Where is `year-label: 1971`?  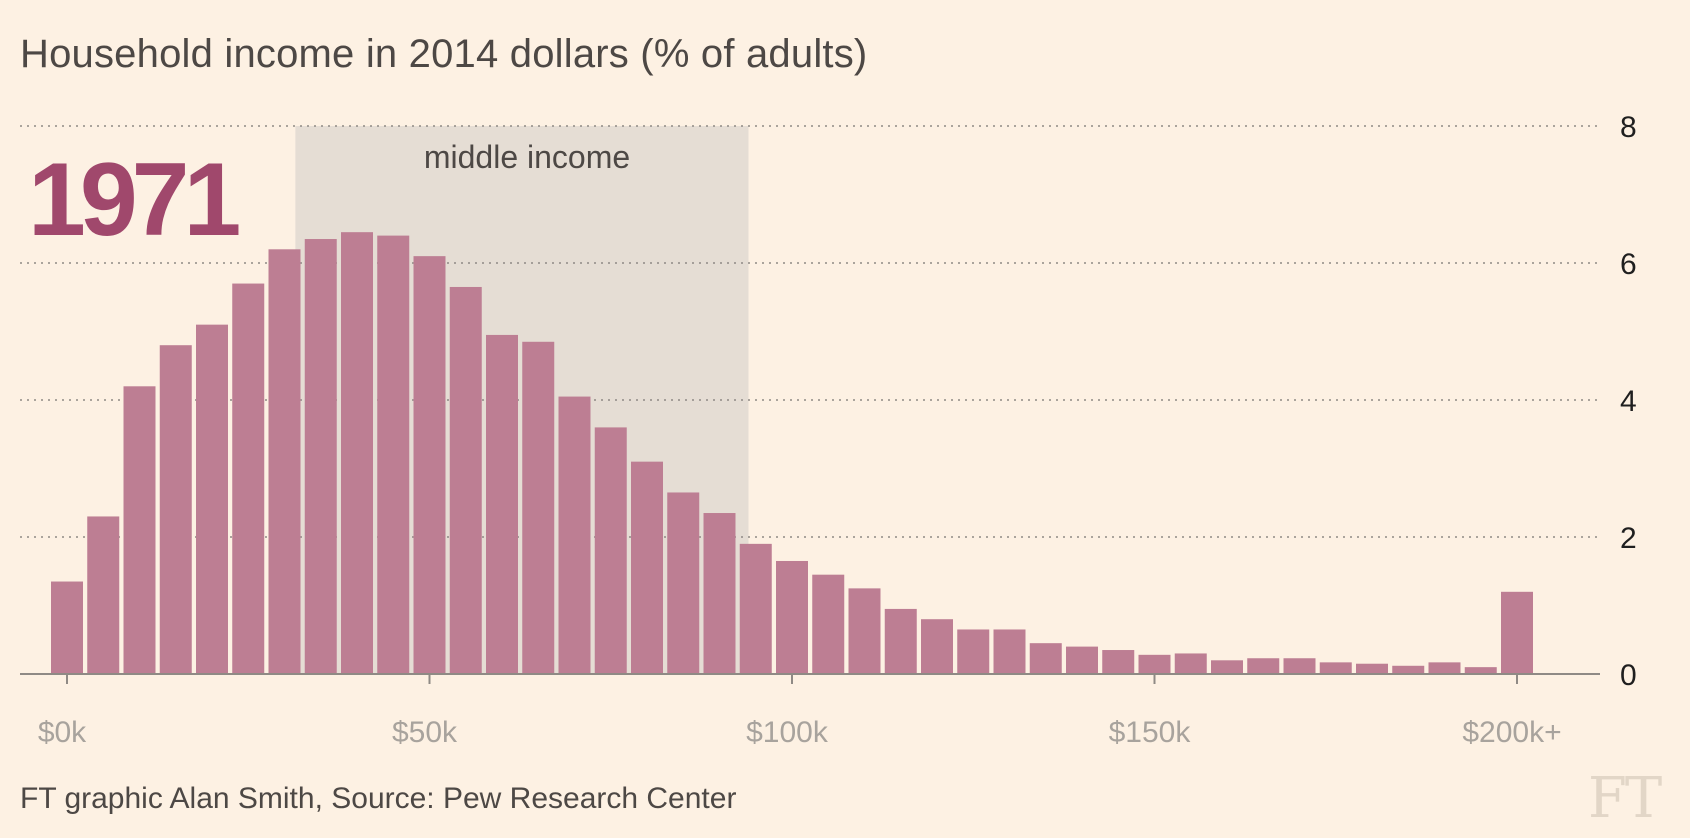 year-label: 1971 is located at coordinates (133, 200).